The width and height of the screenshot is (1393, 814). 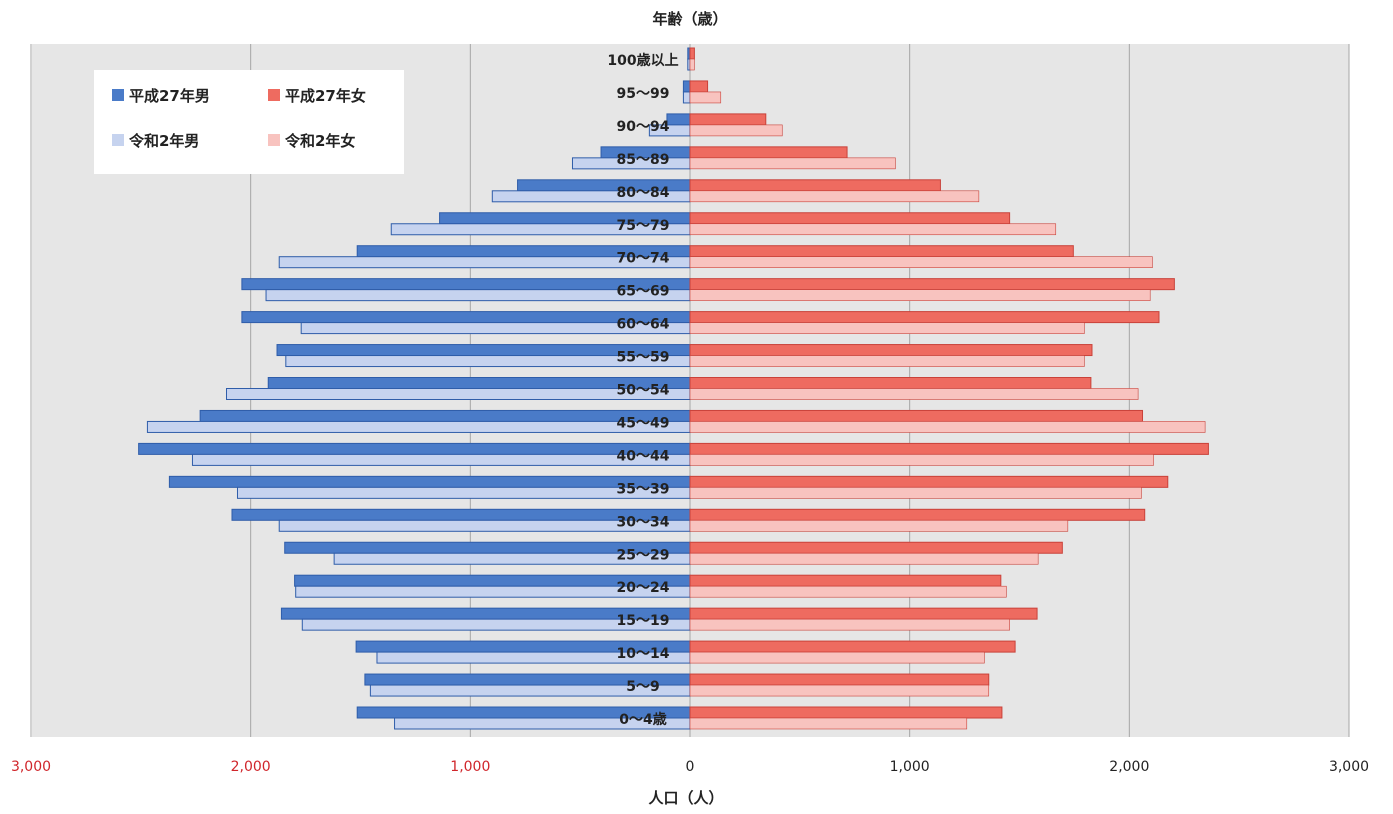 I want to click on age-group-label: 80～84, so click(x=643, y=193).